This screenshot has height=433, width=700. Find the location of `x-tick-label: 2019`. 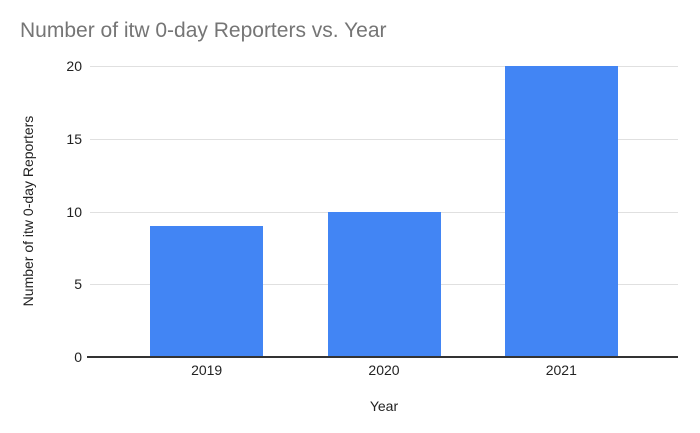

x-tick-label: 2019 is located at coordinates (207, 370).